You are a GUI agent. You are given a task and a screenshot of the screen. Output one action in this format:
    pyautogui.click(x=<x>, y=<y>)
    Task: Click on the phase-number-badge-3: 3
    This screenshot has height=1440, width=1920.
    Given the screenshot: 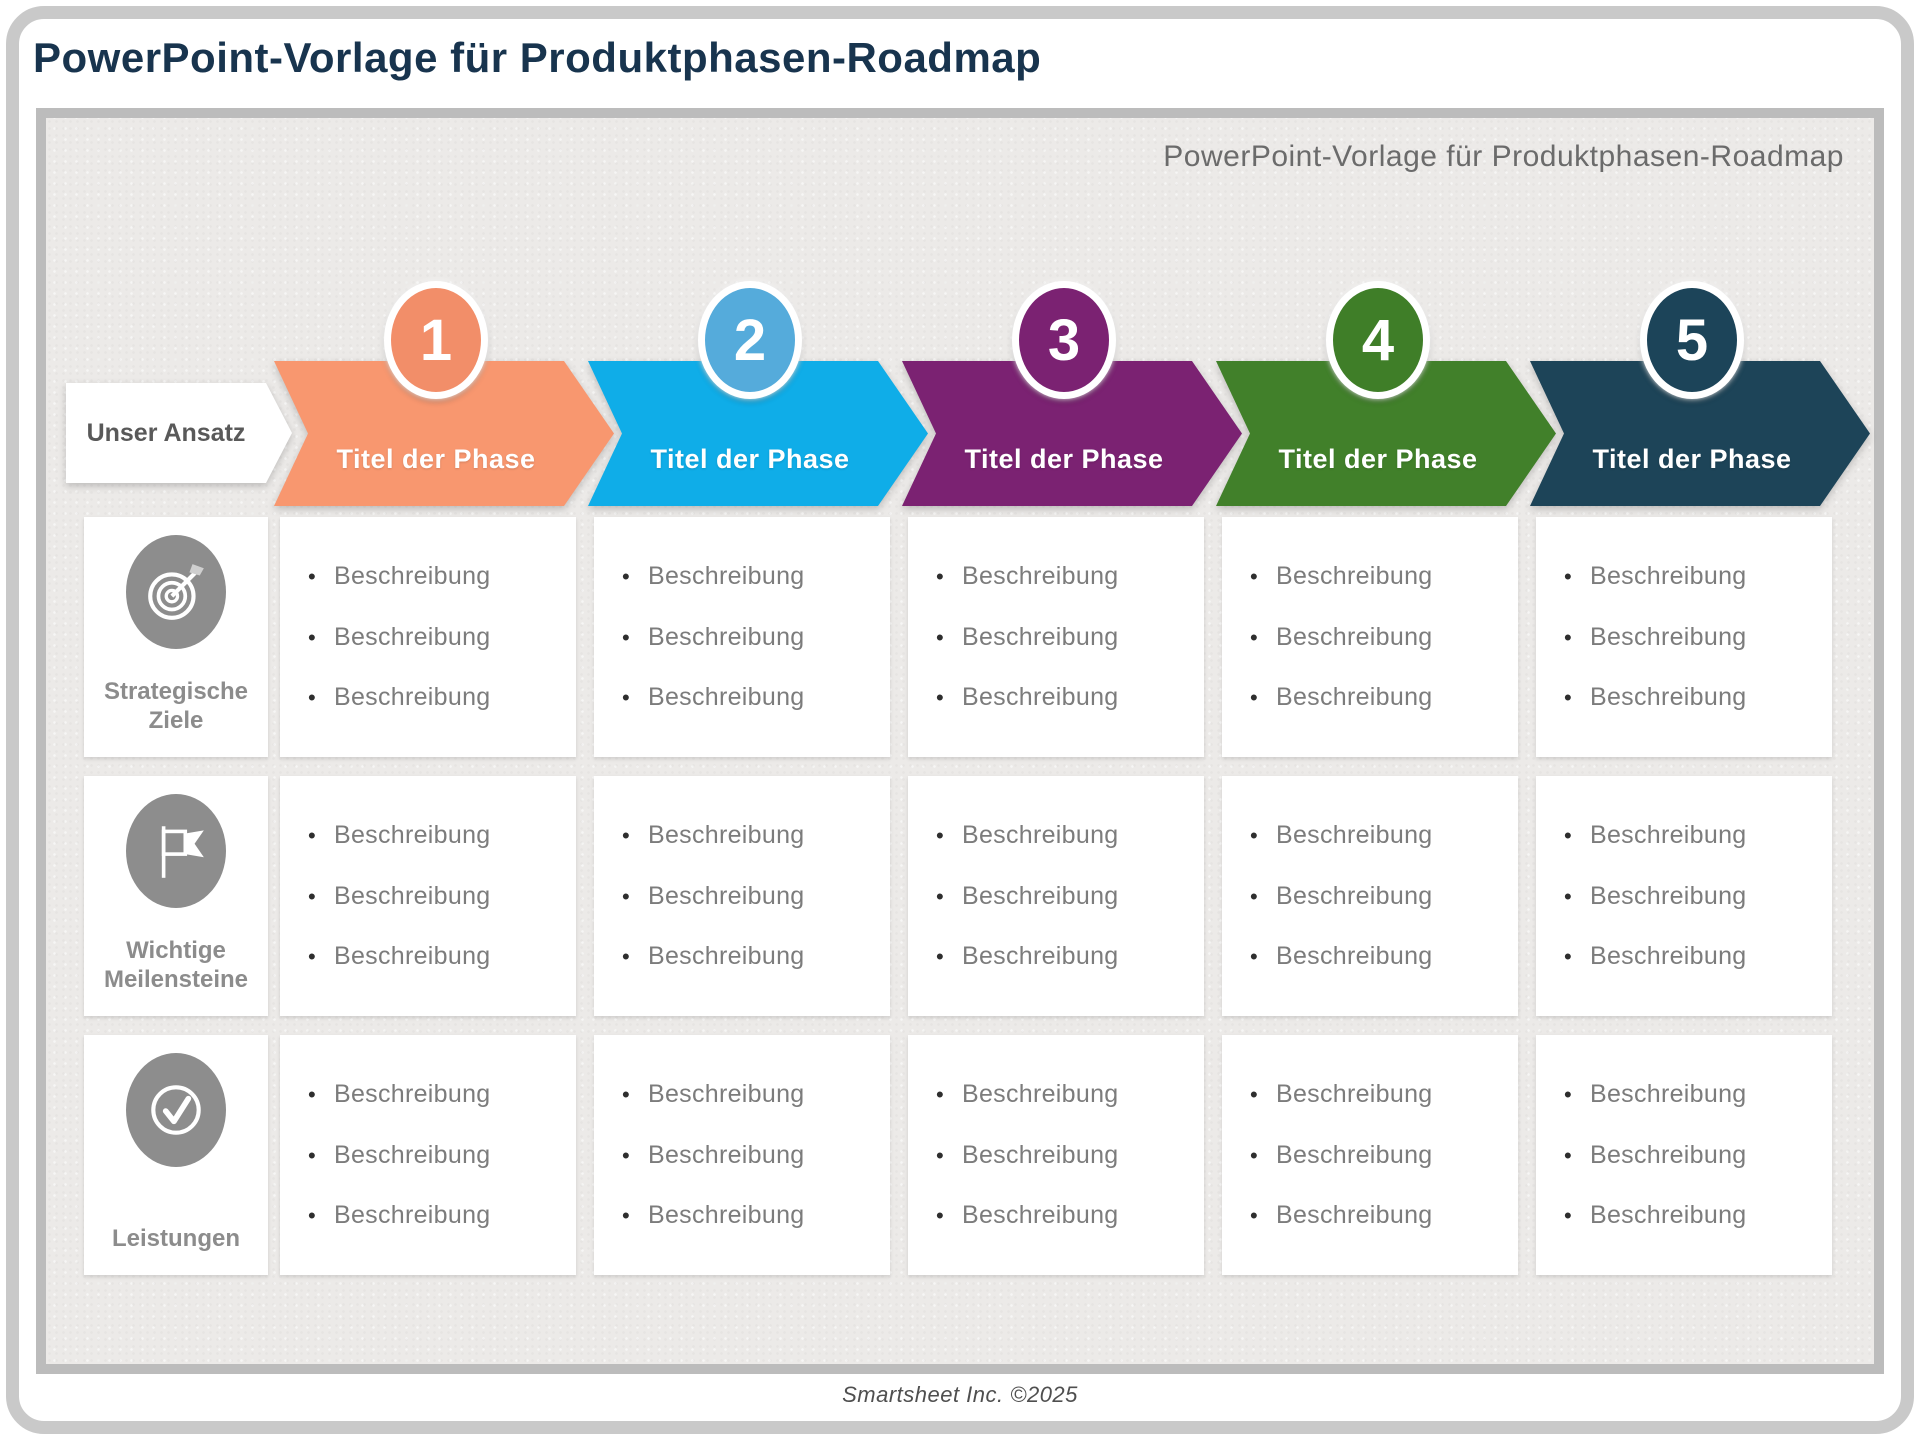 What is the action you would take?
    pyautogui.click(x=1064, y=340)
    